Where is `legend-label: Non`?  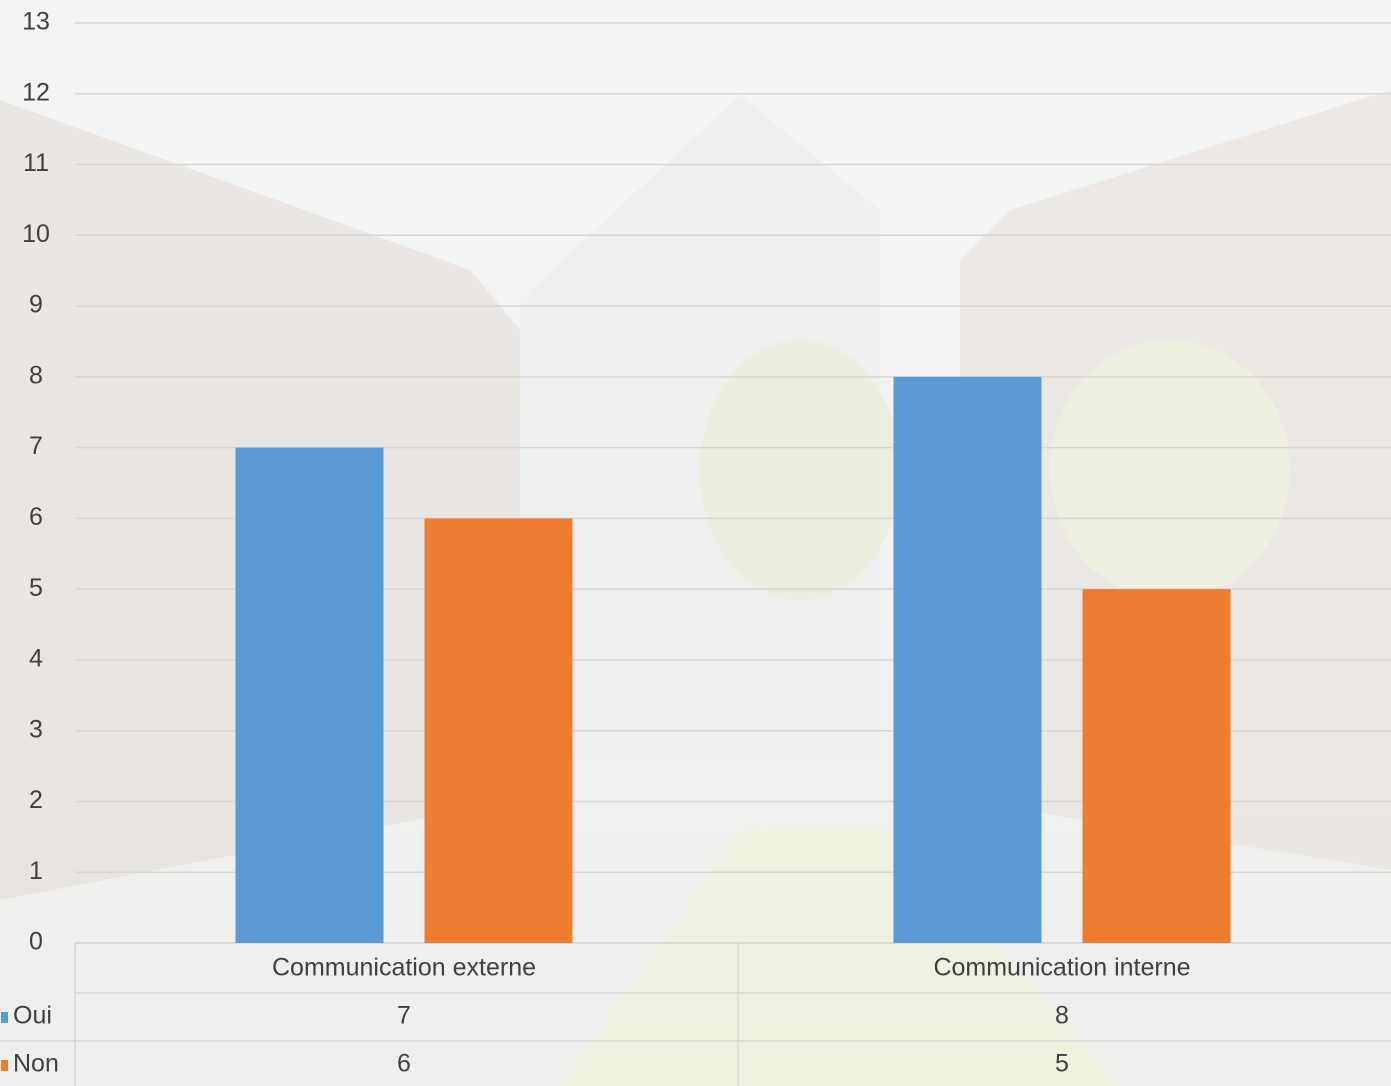 legend-label: Non is located at coordinates (36, 1064).